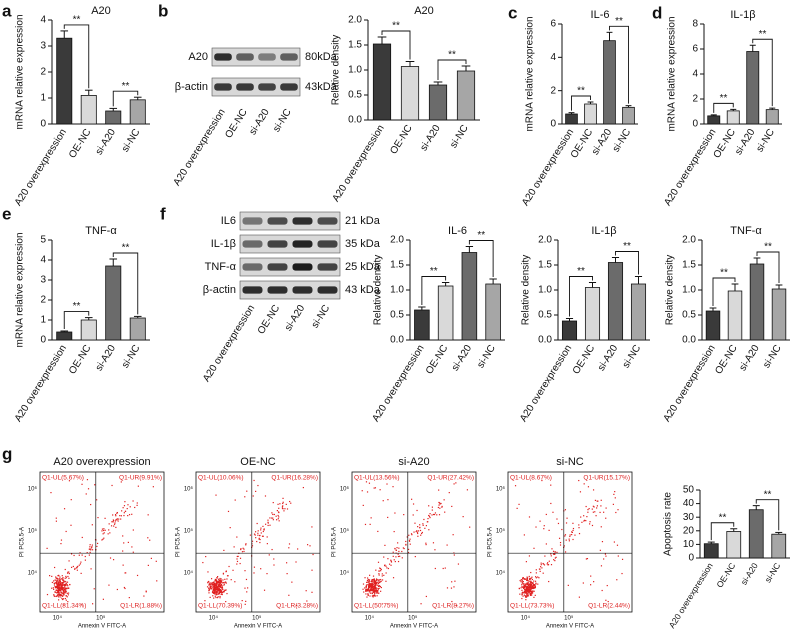  What do you see at coordinates (355, 45) in the screenshot?
I see `y-tick-label: 1.5` at bounding box center [355, 45].